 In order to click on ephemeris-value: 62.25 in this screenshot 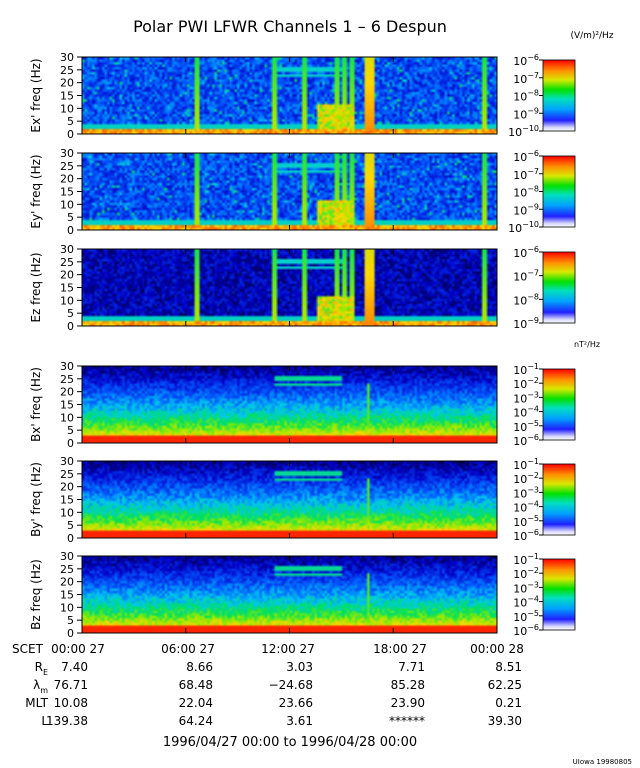, I will do `click(505, 685)`.